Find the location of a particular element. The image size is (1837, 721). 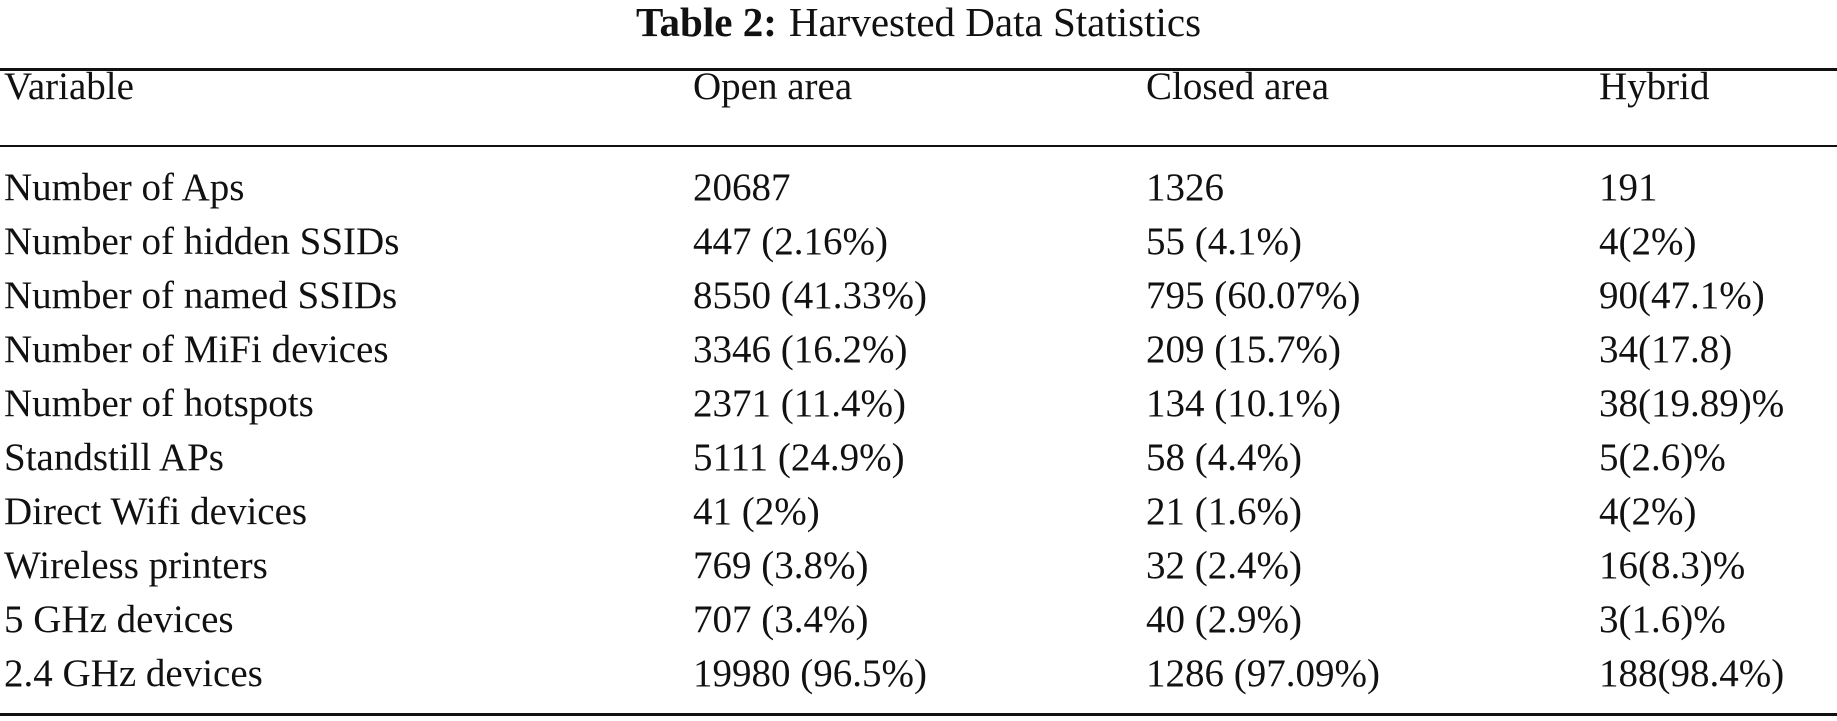

table-cell: 707 (3.4%) is located at coordinates (781, 619).